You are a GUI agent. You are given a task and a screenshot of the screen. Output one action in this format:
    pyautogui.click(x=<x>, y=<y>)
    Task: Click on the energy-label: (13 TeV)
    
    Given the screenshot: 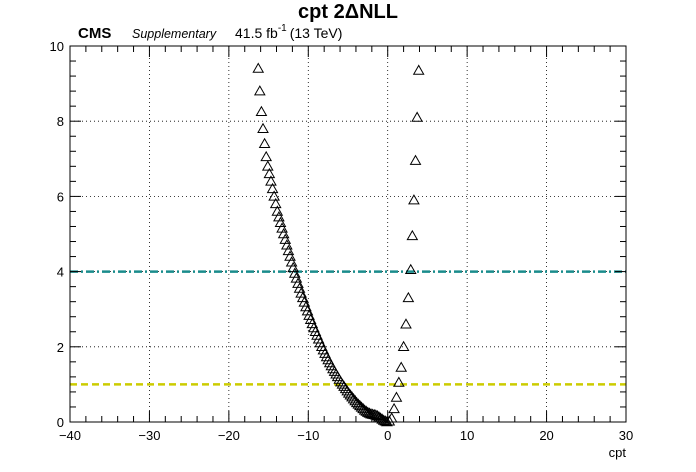 What is the action you would take?
    pyautogui.click(x=316, y=33)
    